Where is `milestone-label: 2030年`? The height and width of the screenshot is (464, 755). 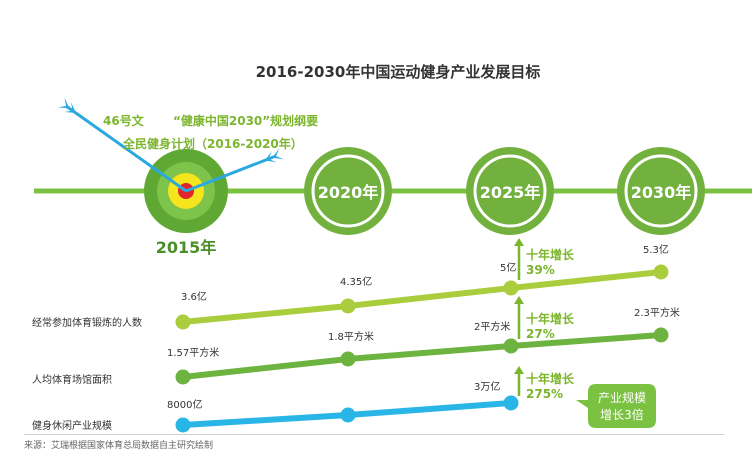
milestone-label: 2030年 is located at coordinates (661, 192).